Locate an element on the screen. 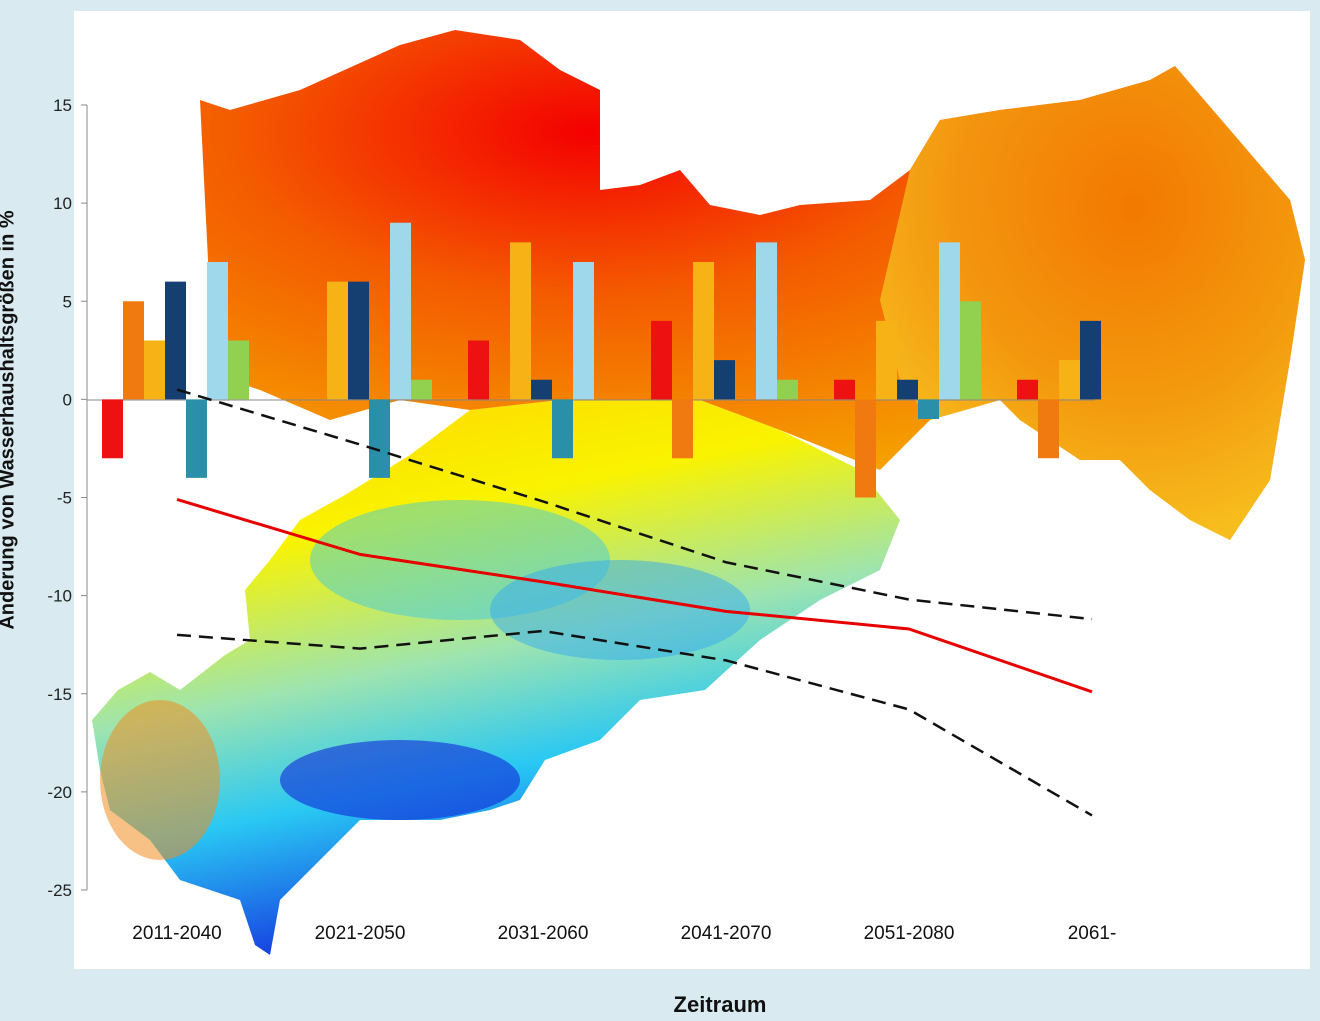  x-tick-label: 2061- is located at coordinates (1092, 933).